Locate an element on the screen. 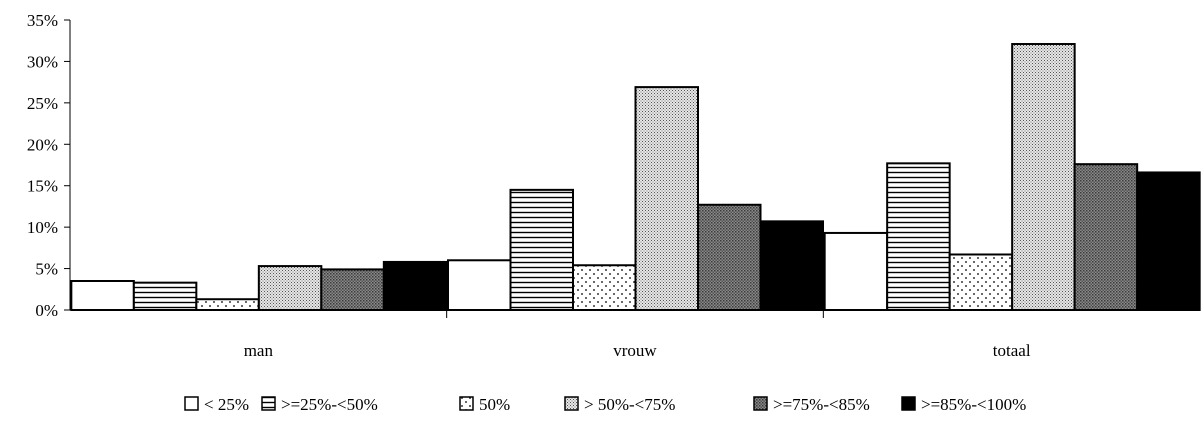 The image size is (1203, 422). y-tick-label: 5% is located at coordinates (46, 269).